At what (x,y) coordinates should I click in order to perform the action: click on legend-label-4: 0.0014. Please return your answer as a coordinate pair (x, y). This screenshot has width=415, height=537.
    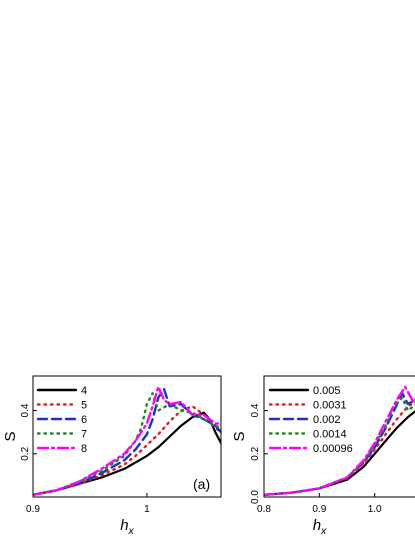
    Looking at the image, I should click on (330, 435).